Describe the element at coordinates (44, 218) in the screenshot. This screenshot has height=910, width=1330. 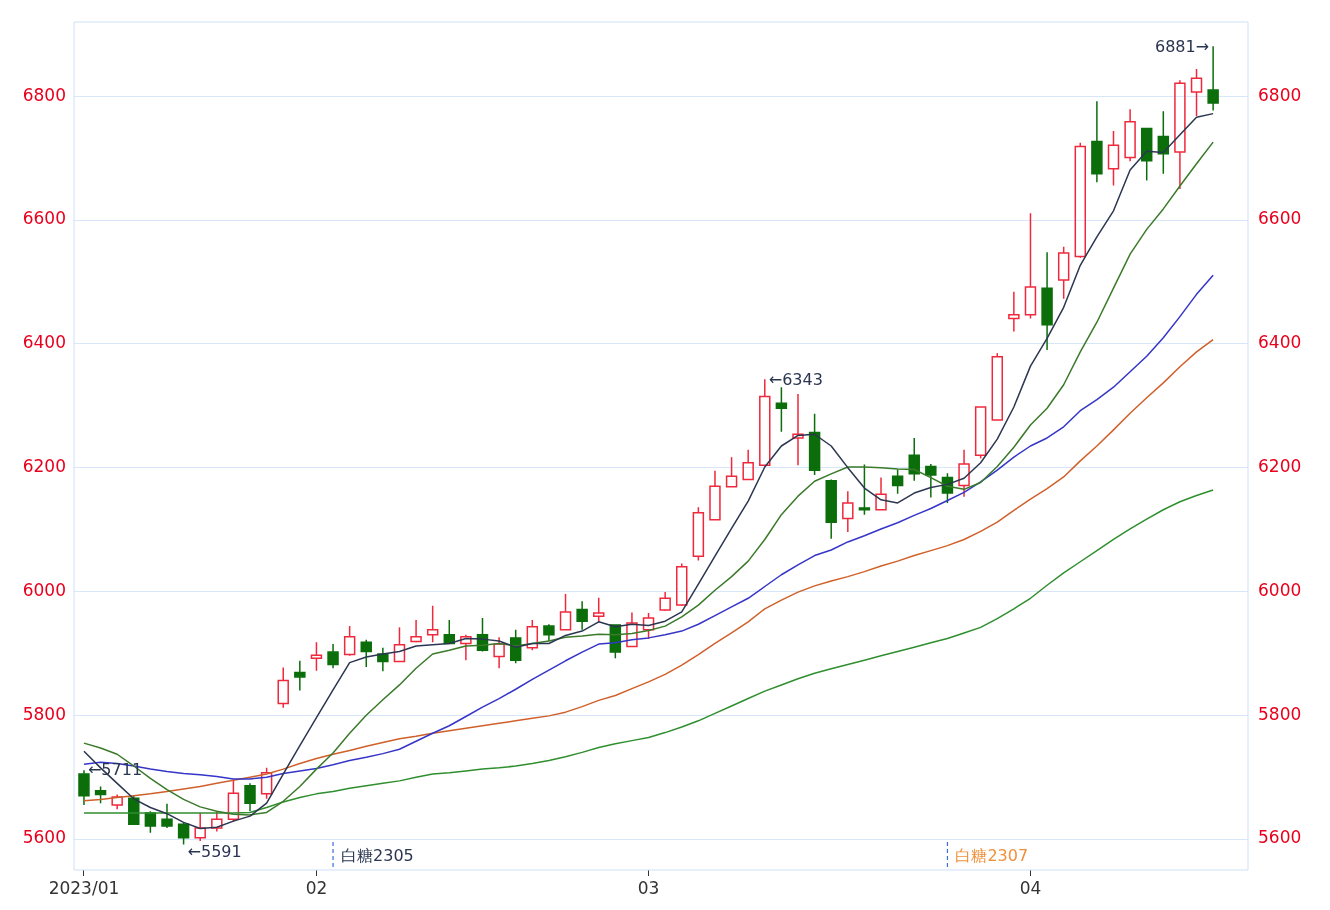
I see `y-tick-label: 6600` at that location.